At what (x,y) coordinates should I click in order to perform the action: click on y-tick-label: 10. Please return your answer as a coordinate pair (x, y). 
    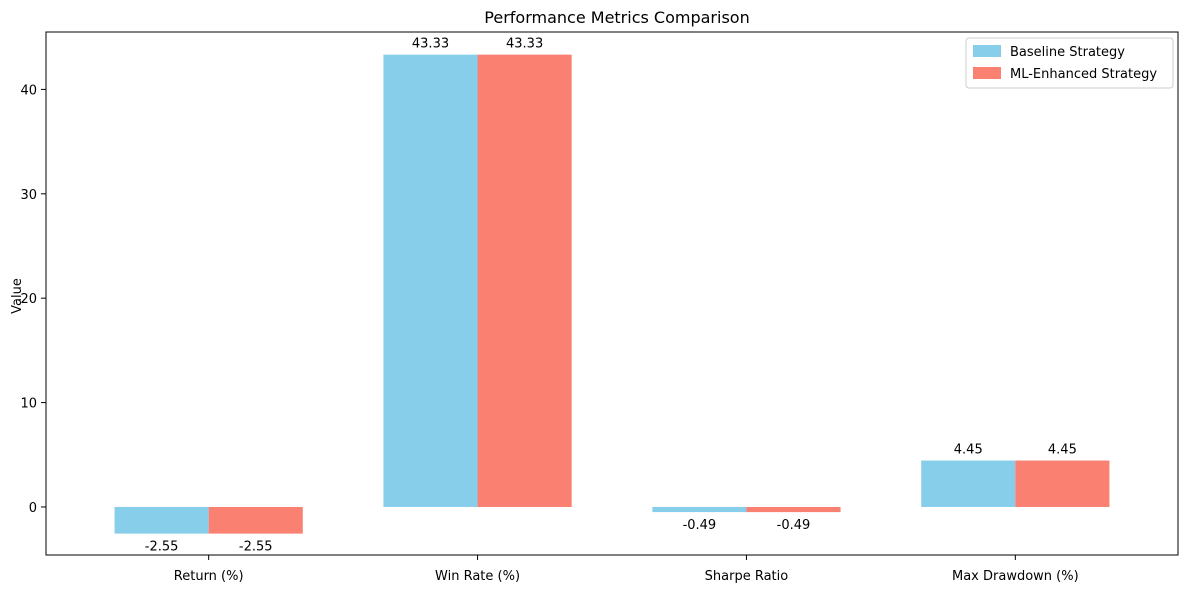
    Looking at the image, I should click on (28, 404).